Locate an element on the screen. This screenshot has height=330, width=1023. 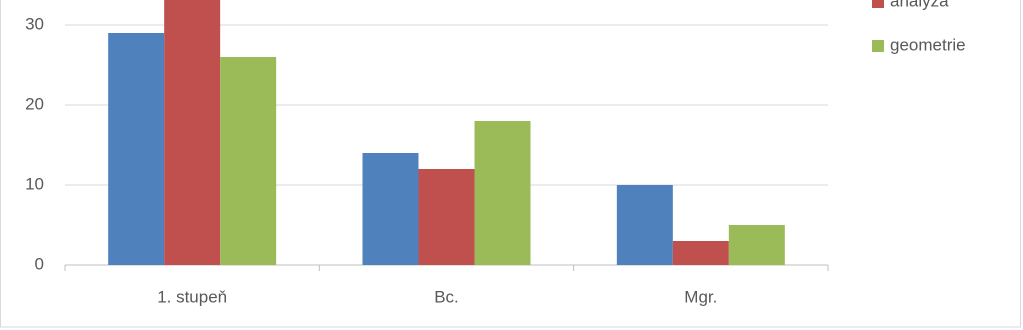
x-tick-label: Bc. is located at coordinates (446, 296).